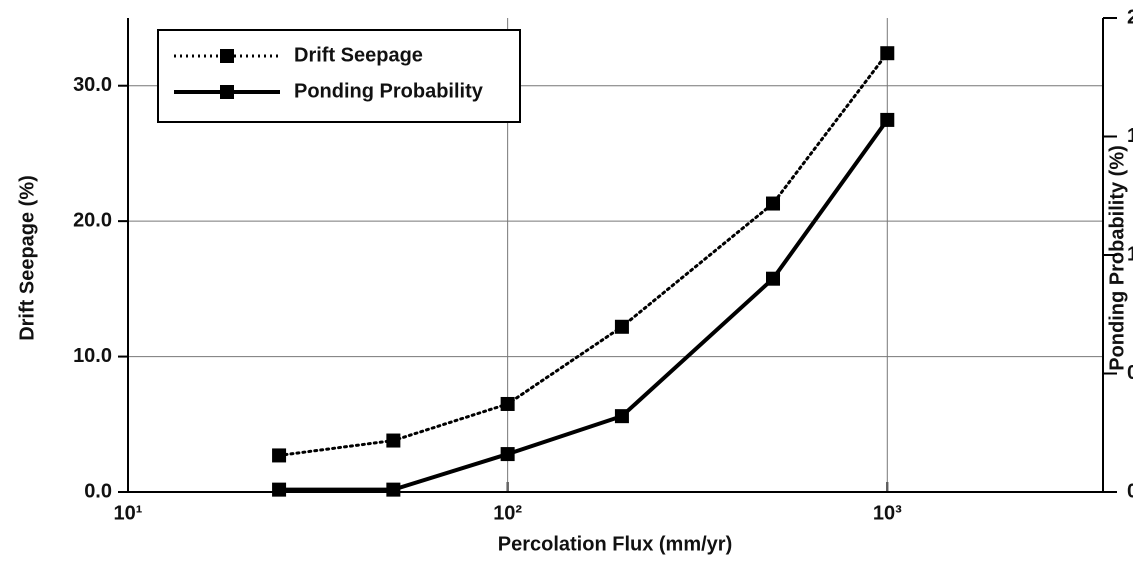 The height and width of the screenshot is (565, 1133). Describe the element at coordinates (507, 513) in the screenshot. I see `x-tick-label: 10²` at that location.